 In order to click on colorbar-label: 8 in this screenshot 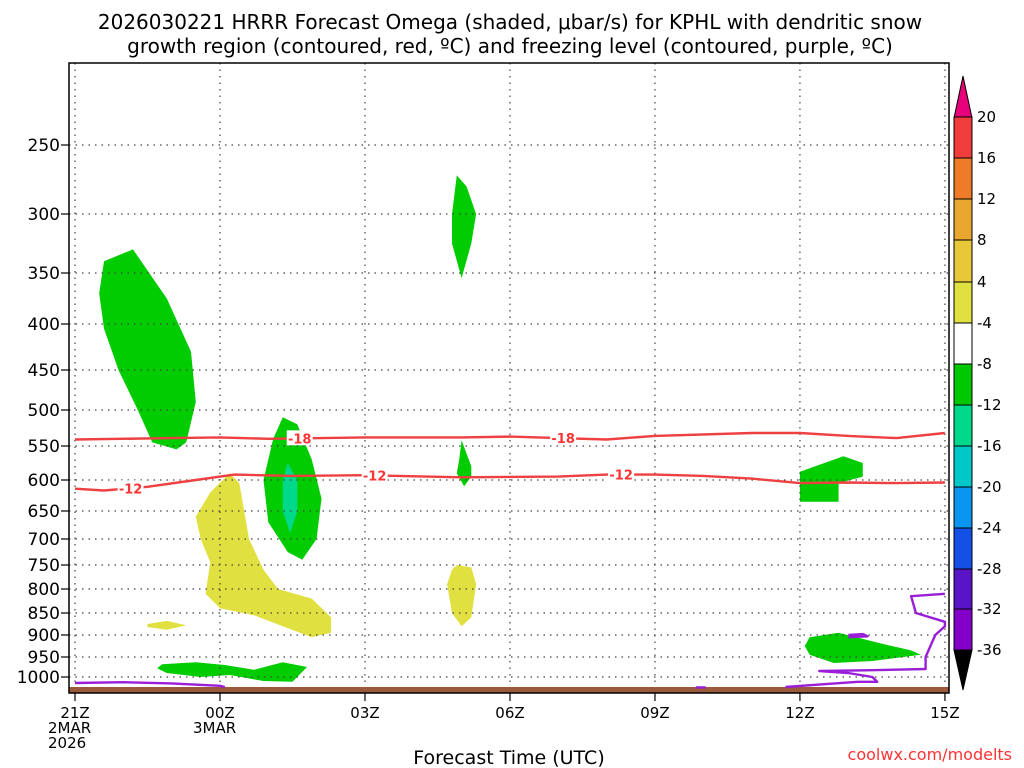, I will do `click(982, 240)`.